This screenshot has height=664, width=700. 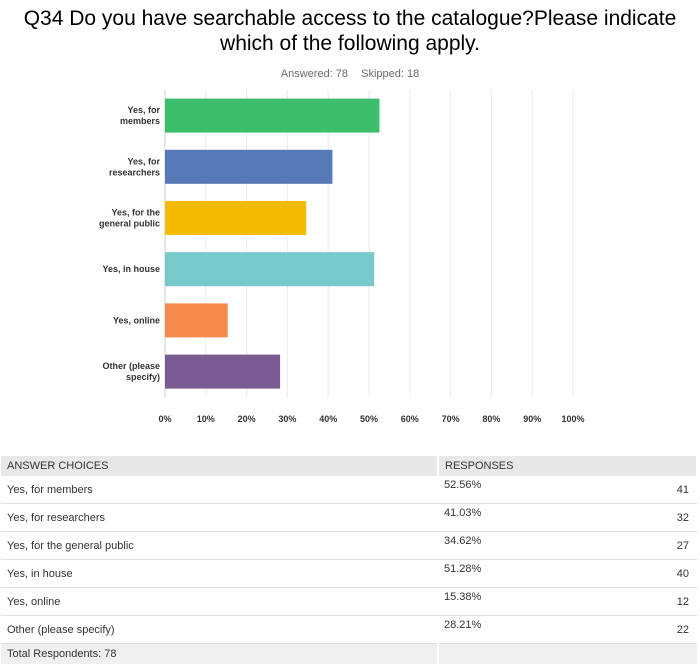 What do you see at coordinates (136, 320) in the screenshot?
I see `category-label: Yes, online` at bounding box center [136, 320].